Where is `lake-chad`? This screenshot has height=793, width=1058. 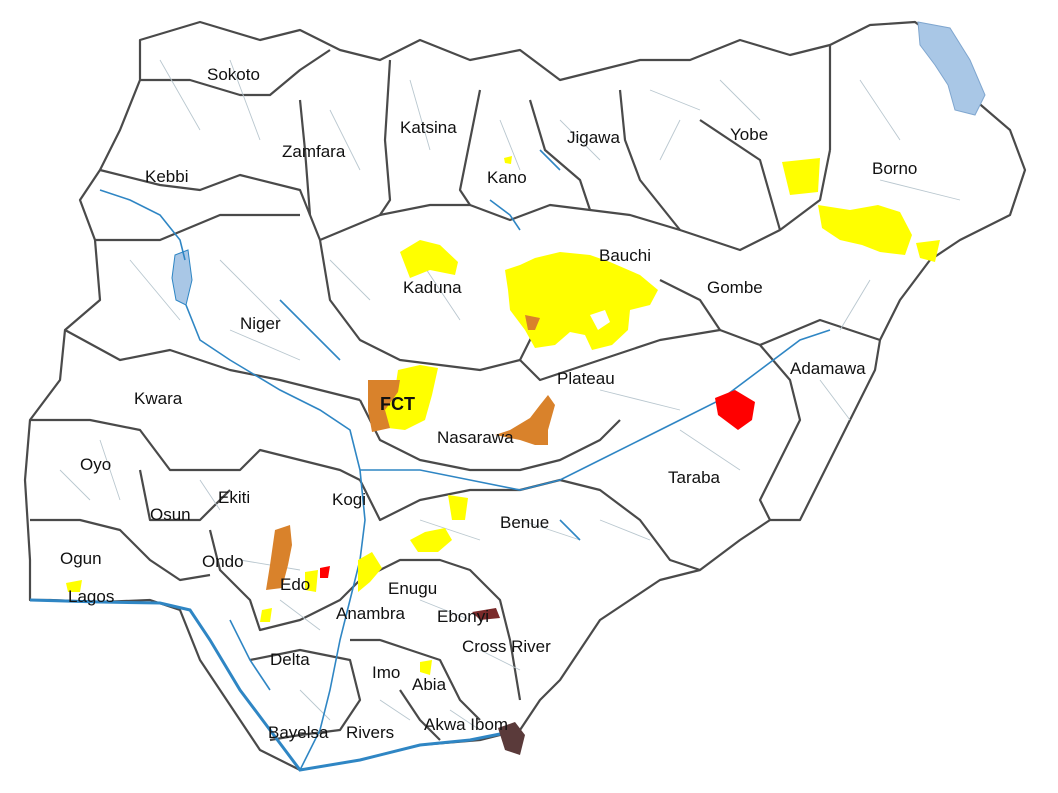
lake-chad is located at coordinates (951, 68).